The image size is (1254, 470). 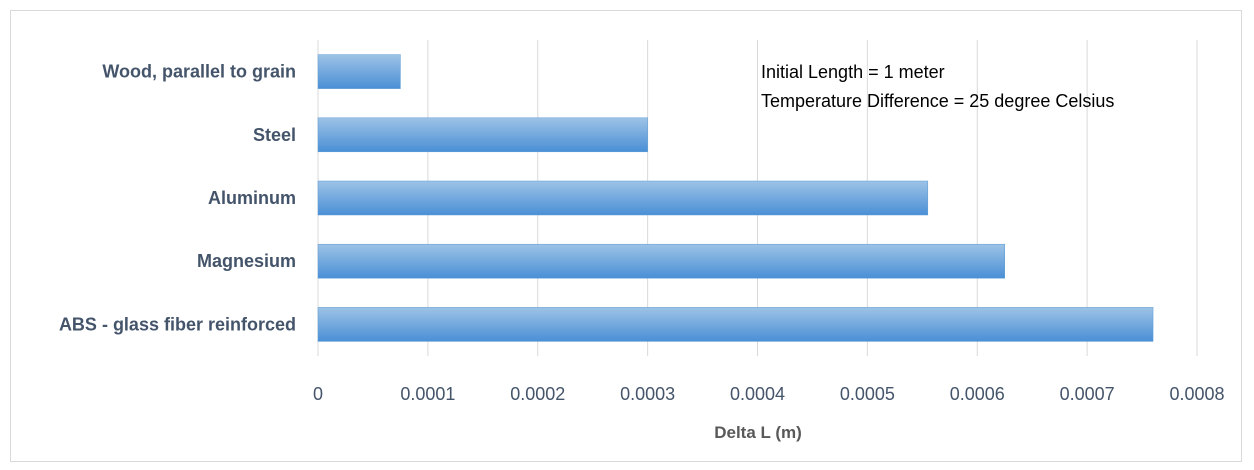 I want to click on x-tick-label: 0.0004, so click(x=757, y=394).